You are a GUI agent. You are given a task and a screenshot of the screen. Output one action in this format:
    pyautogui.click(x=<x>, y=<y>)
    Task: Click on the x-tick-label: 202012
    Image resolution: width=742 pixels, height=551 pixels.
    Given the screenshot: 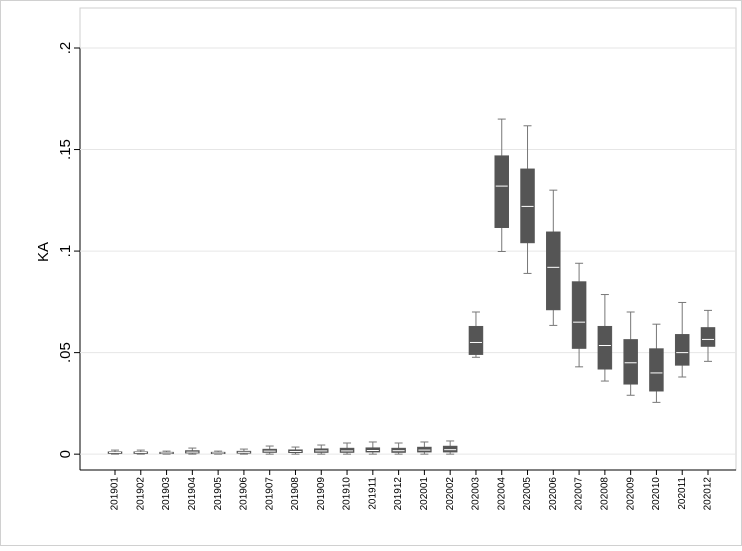 What is the action you would take?
    pyautogui.click(x=708, y=494)
    